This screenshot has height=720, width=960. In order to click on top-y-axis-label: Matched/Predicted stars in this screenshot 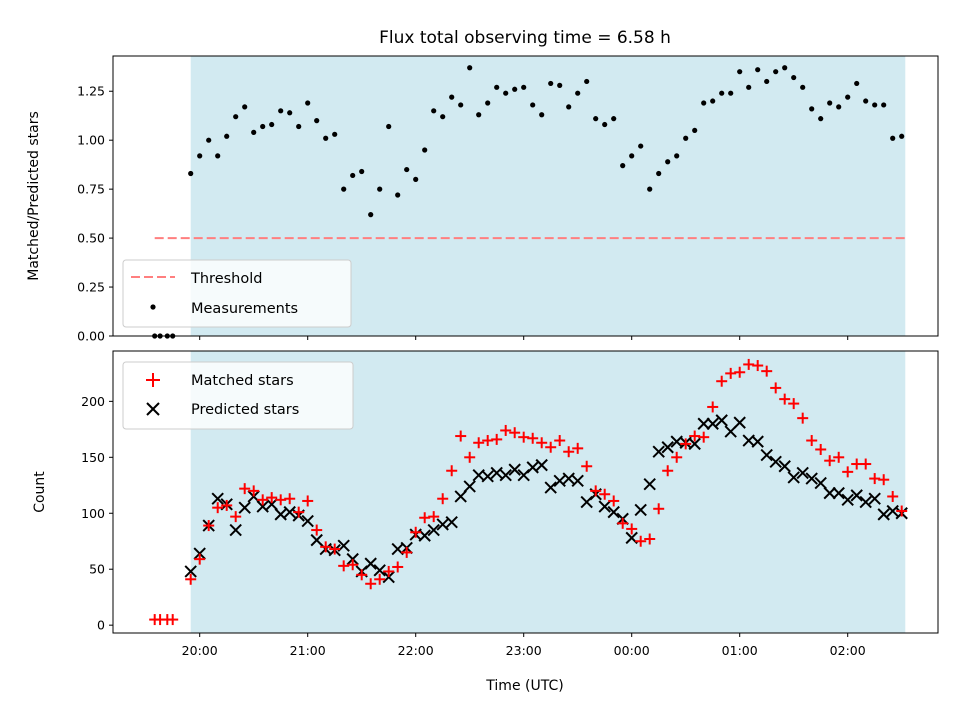, I will do `click(34, 196)`.